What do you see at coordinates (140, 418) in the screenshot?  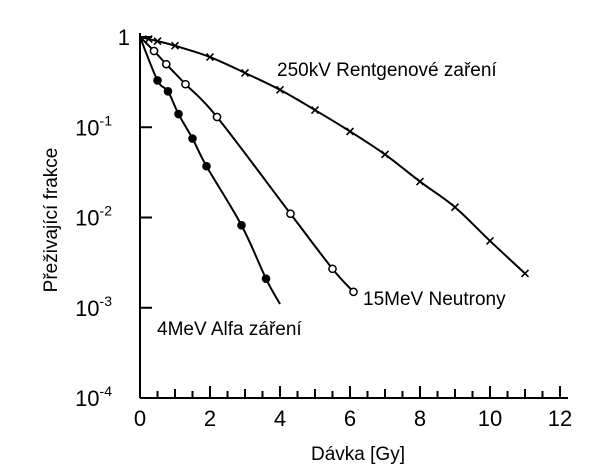 I see `x-tick-label: 0` at bounding box center [140, 418].